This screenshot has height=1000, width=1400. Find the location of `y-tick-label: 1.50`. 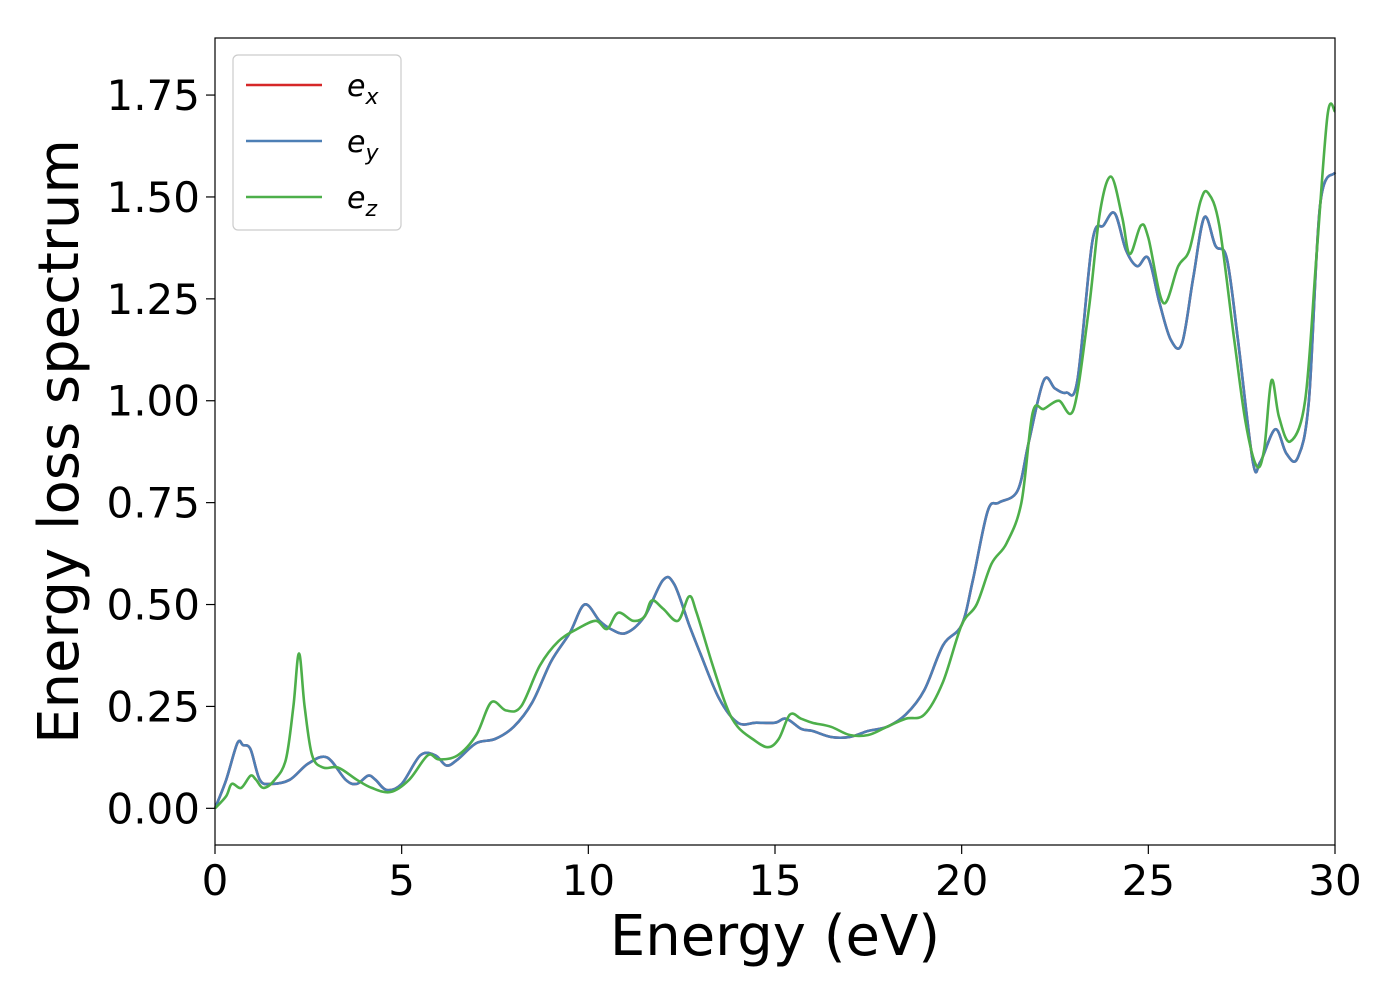

y-tick-label: 1.50 is located at coordinates (153, 197).